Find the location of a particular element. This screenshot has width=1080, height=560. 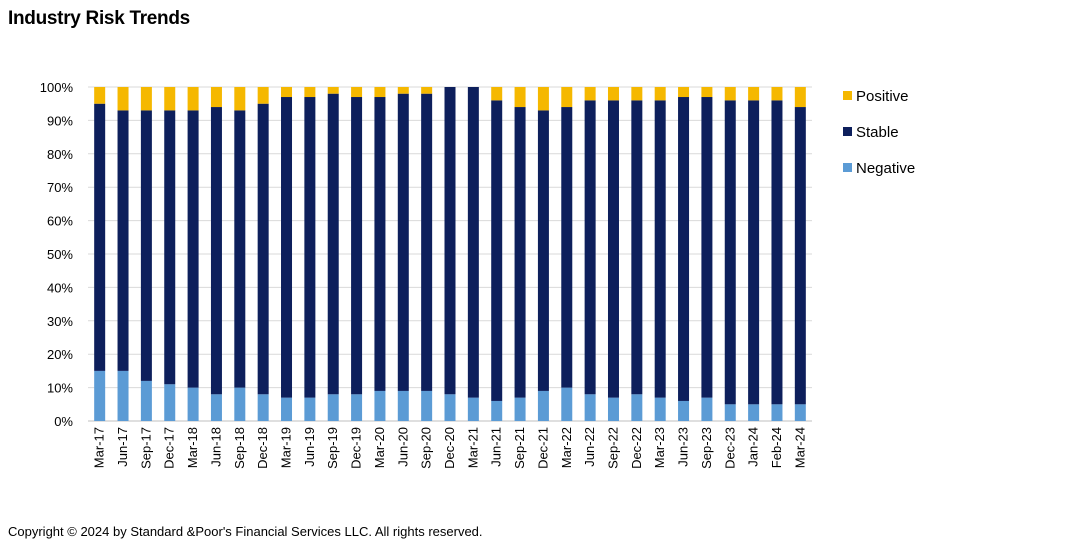

x-tick-label: Jun-22 is located at coordinates (589, 447).